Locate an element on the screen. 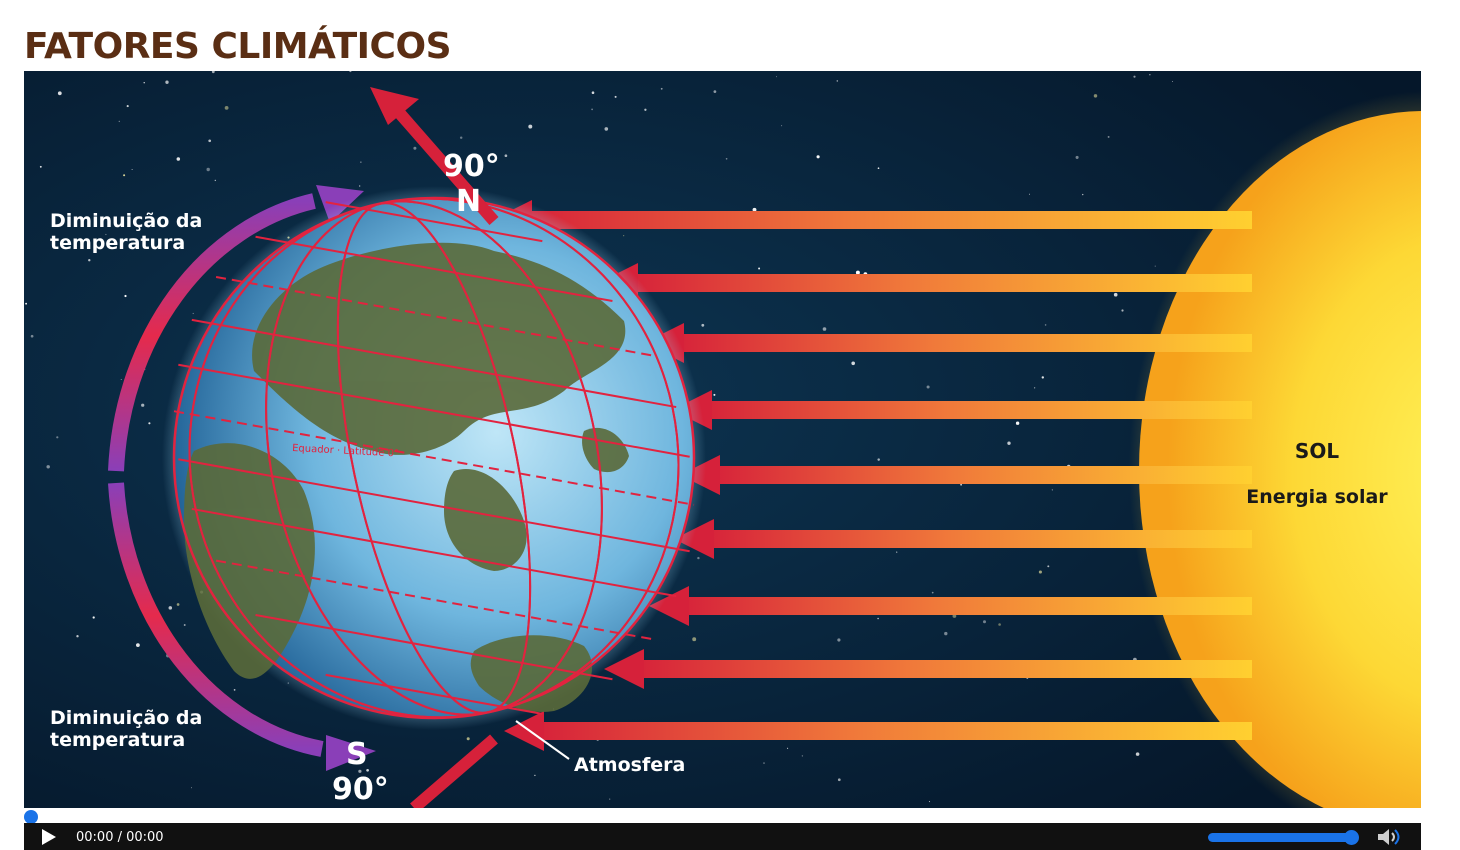  volume-slider is located at coordinates (1283, 837).